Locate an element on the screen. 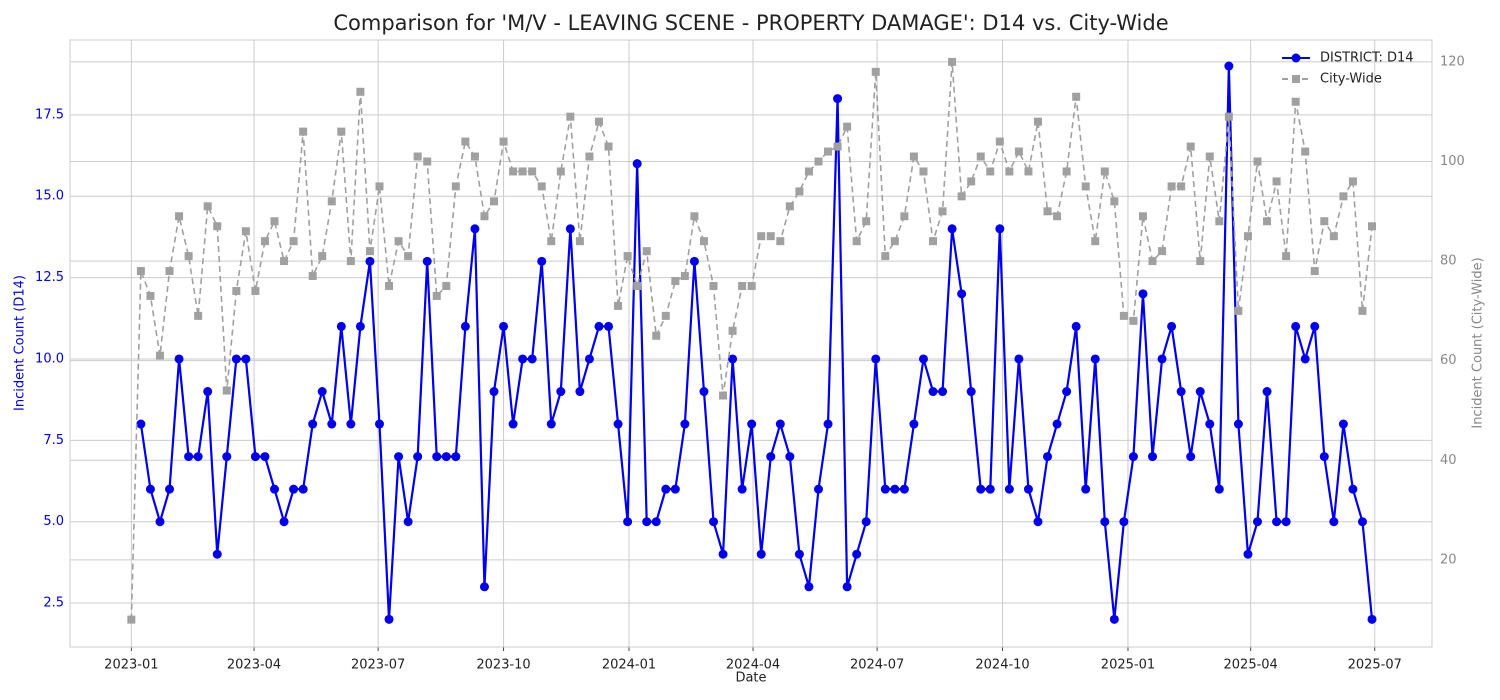 The image size is (1500, 700). legend-marker is located at coordinates (1296, 79).